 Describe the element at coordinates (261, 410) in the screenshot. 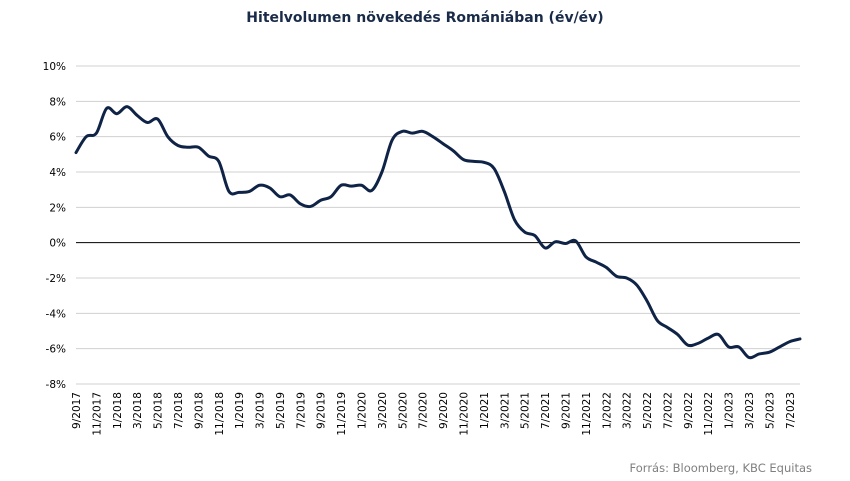

I see `x-tick-label: 3/2019` at that location.